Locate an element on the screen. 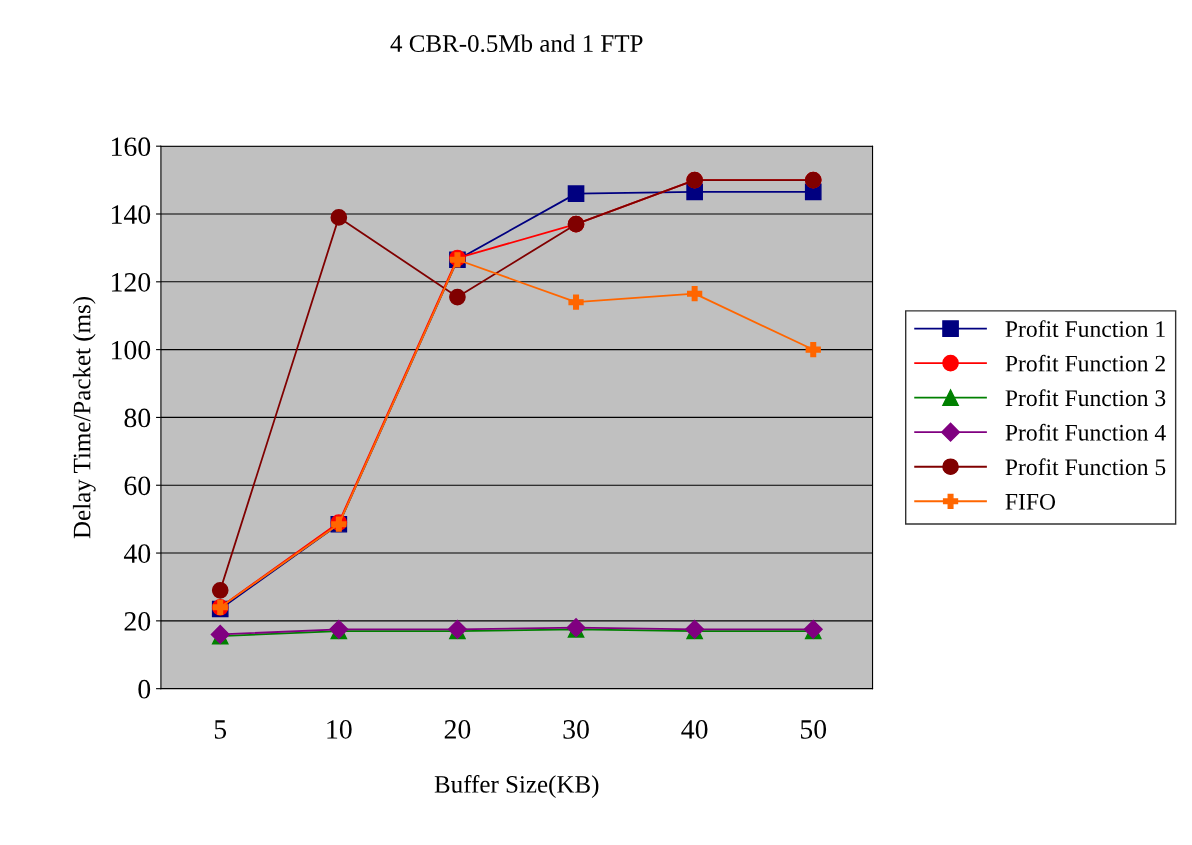 The image size is (1192, 845). y-axis-title: Delay Time/Packet (ms) is located at coordinates (84, 418).